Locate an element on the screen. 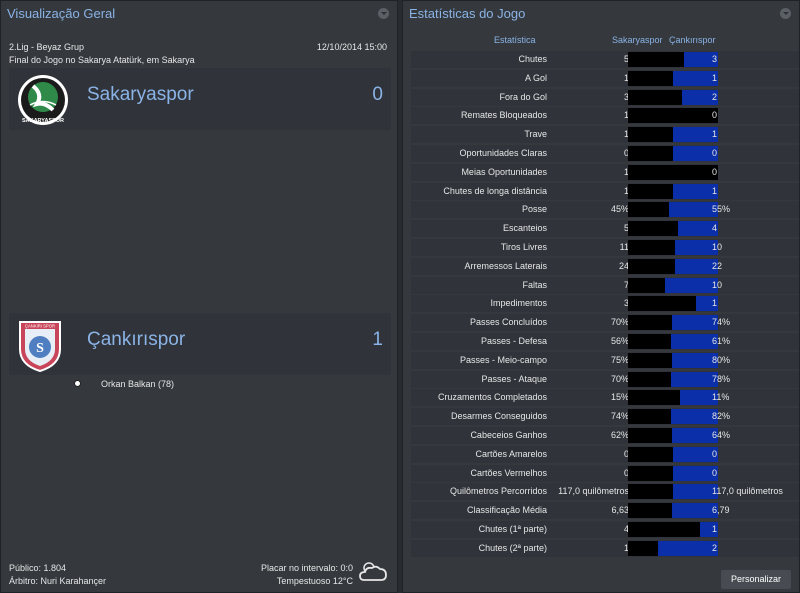 This screenshot has height=593, width=800. col-header-home: Sakaryaspor is located at coordinates (637, 40).